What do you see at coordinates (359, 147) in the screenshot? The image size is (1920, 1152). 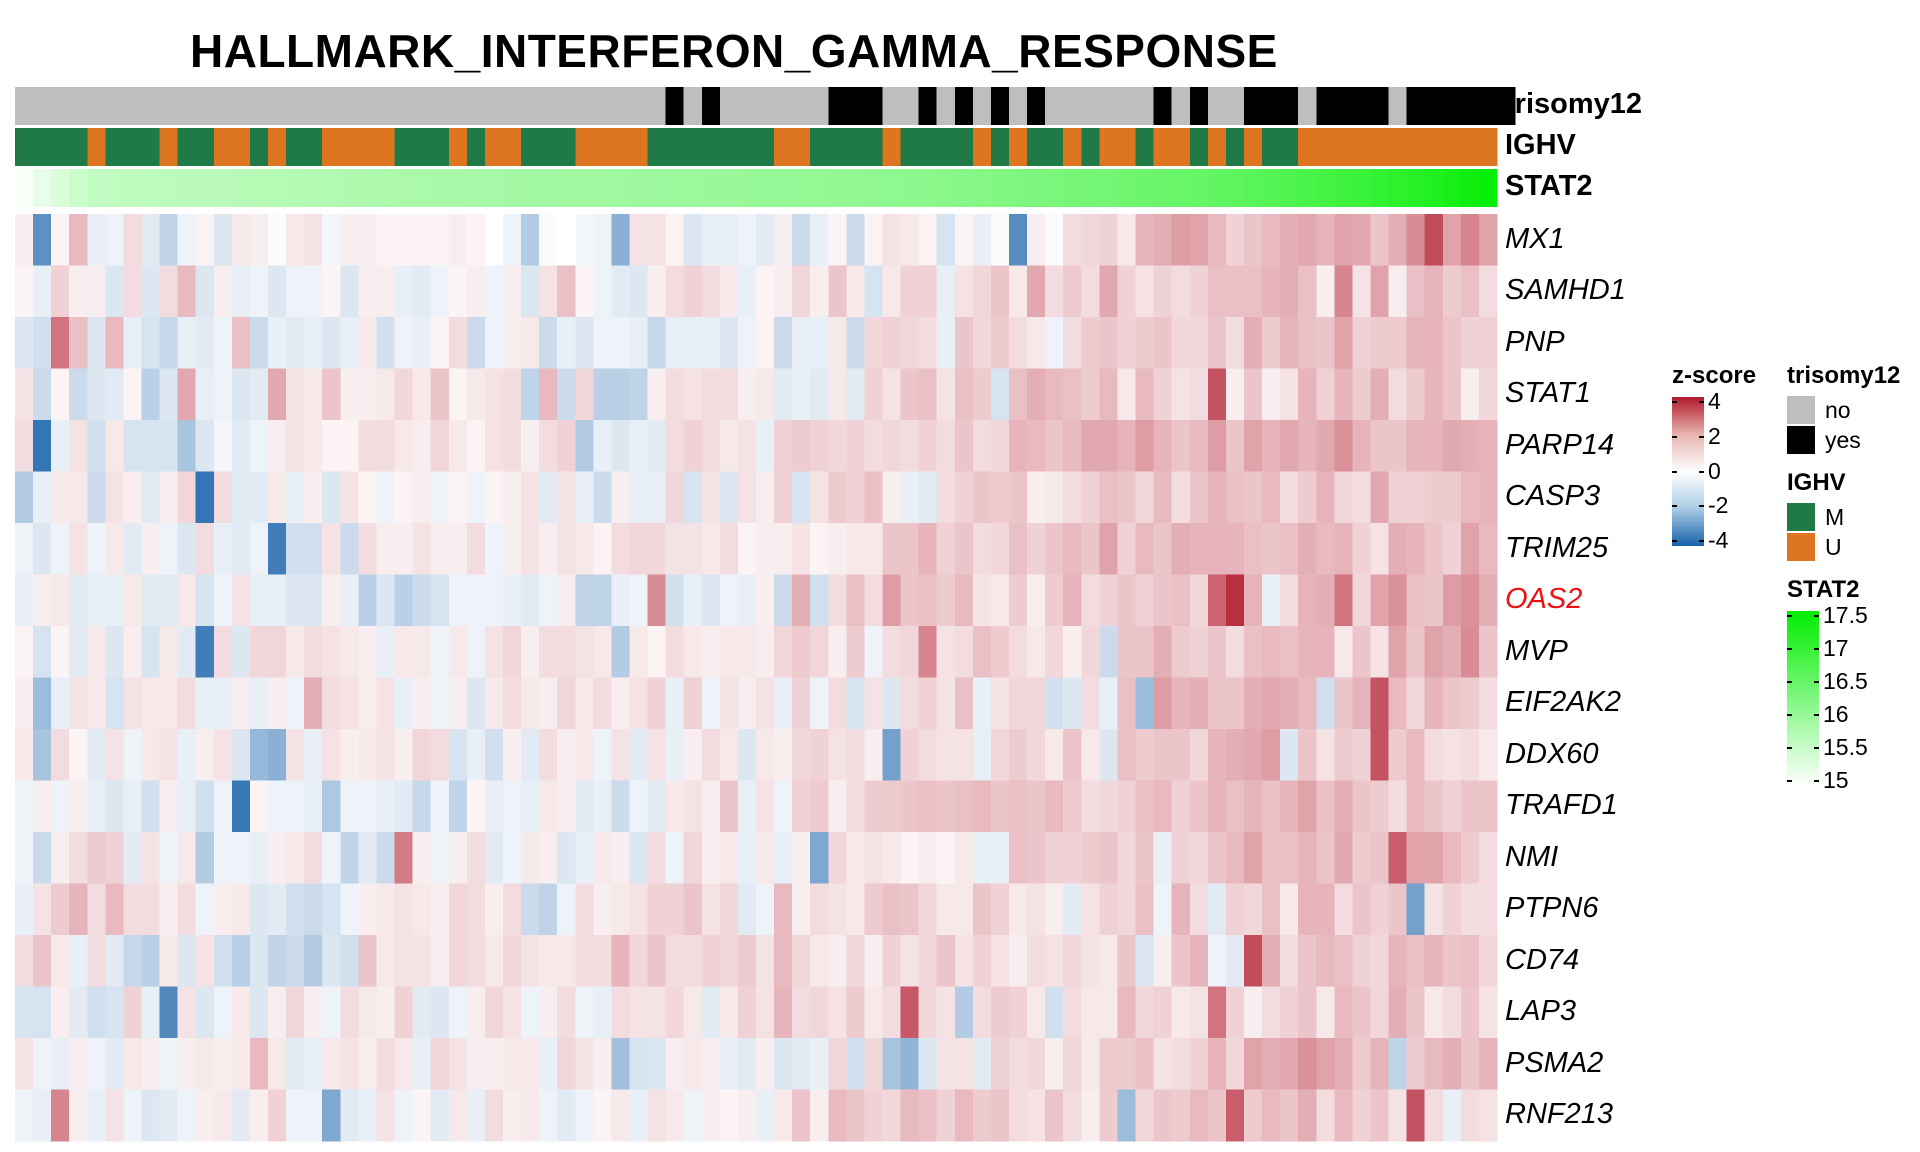 I see `ighv-cell-U` at bounding box center [359, 147].